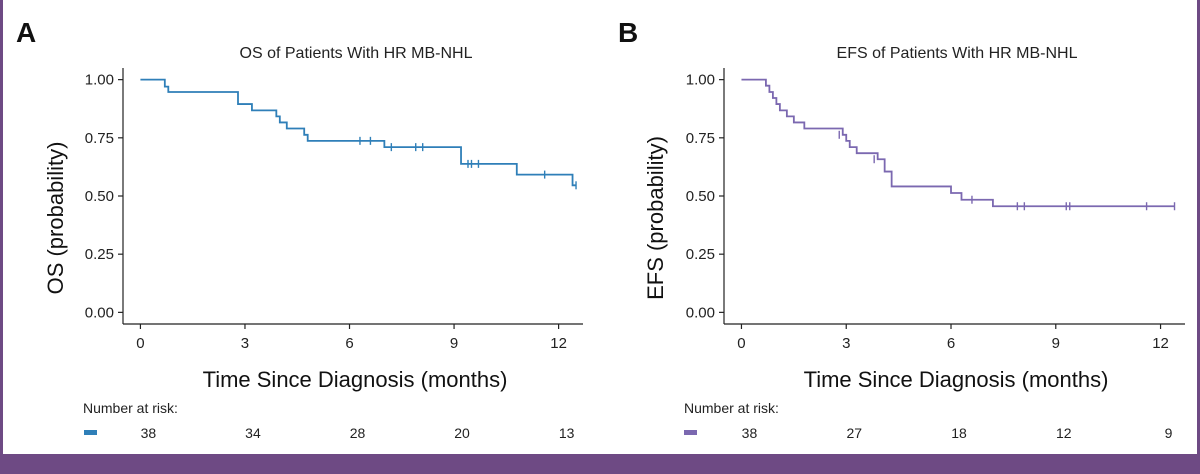 The image size is (1200, 474). I want to click on panel-a-risk-legend-swatch, so click(90, 432).